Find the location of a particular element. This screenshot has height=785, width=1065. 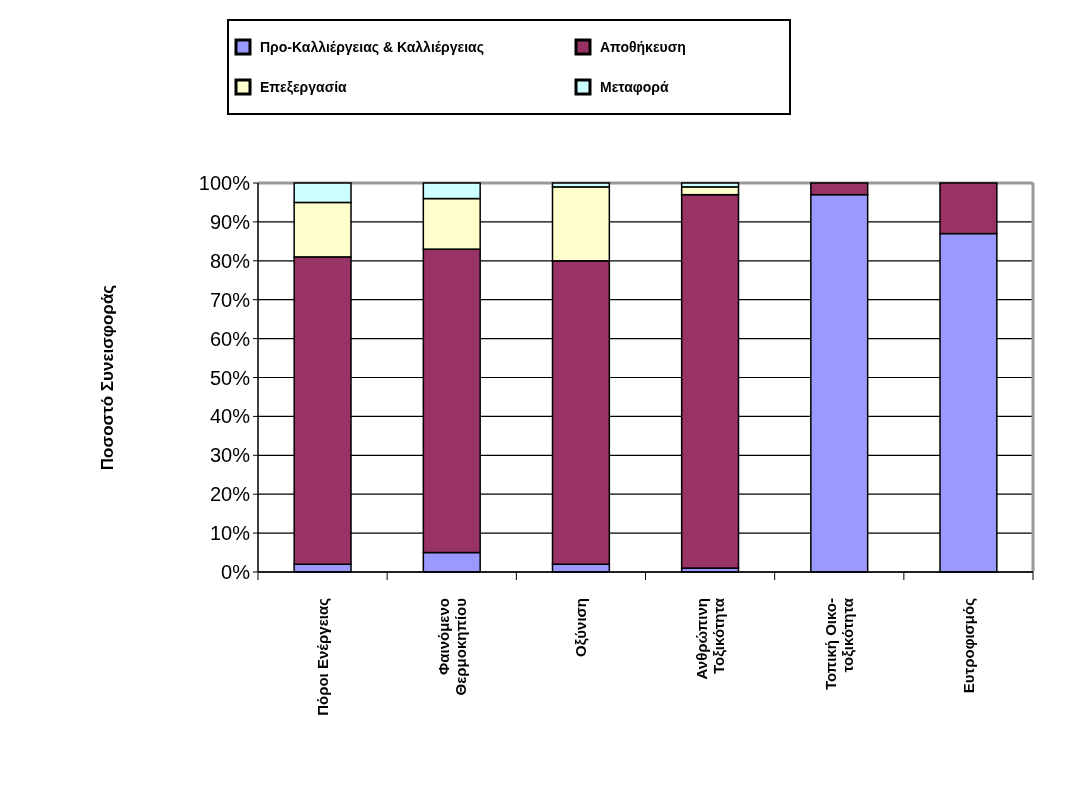

y-tick-label: 50% is located at coordinates (230, 377).